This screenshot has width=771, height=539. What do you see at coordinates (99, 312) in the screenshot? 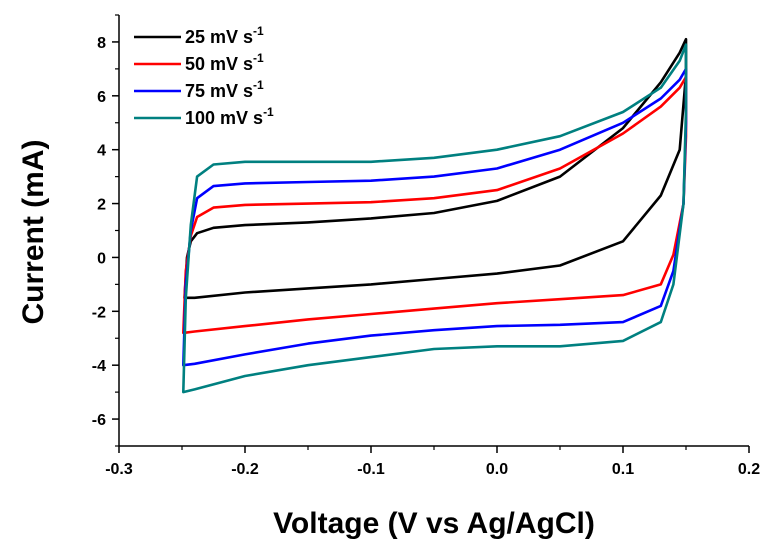
I see `y-tick-label: -2` at bounding box center [99, 312].